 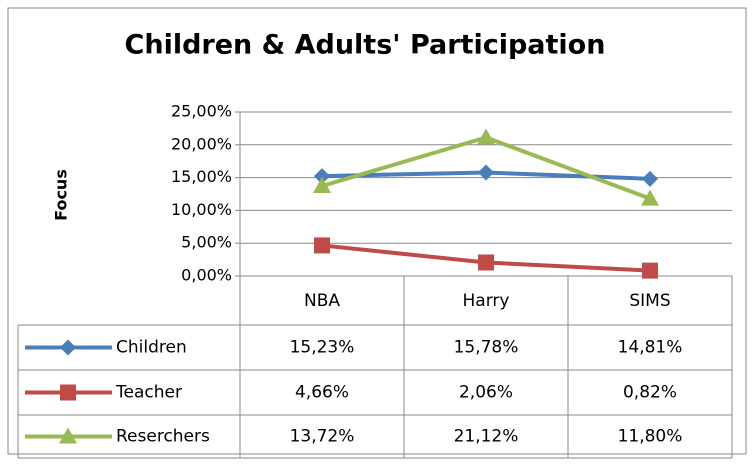 I want to click on x-tick-label: Harry, so click(x=486, y=301).